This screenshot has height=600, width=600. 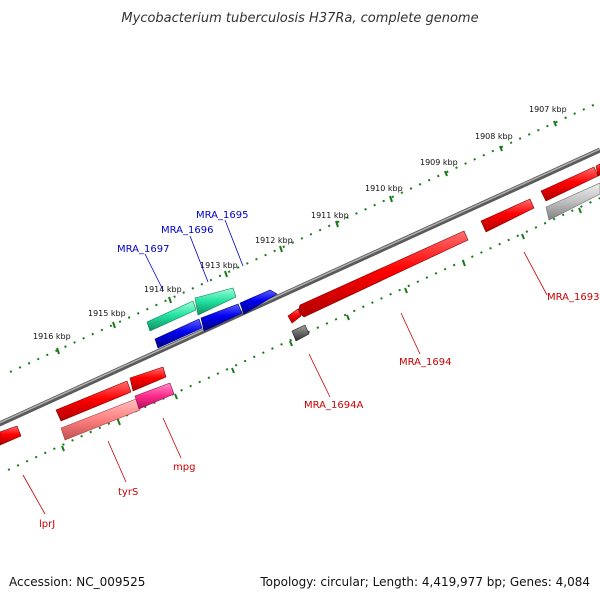 What do you see at coordinates (548, 109) in the screenshot?
I see `tick-label-1907: 1907 kbp` at bounding box center [548, 109].